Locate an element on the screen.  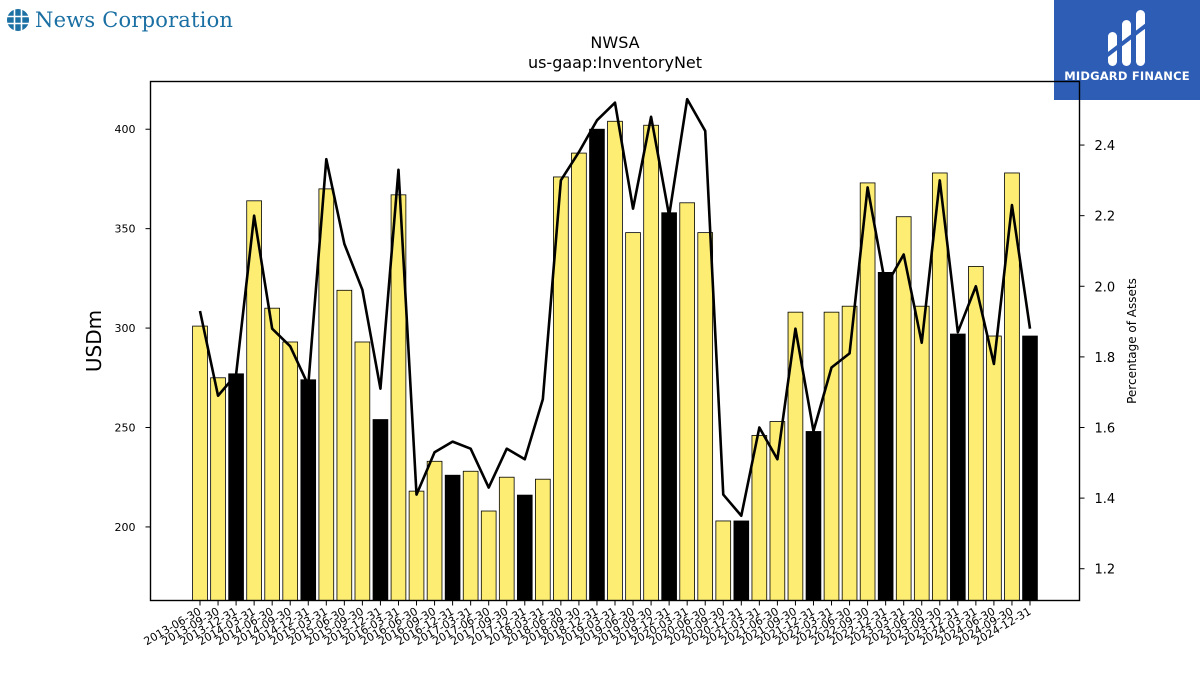
y2-tick-label: 1.8 is located at coordinates (1105, 358).